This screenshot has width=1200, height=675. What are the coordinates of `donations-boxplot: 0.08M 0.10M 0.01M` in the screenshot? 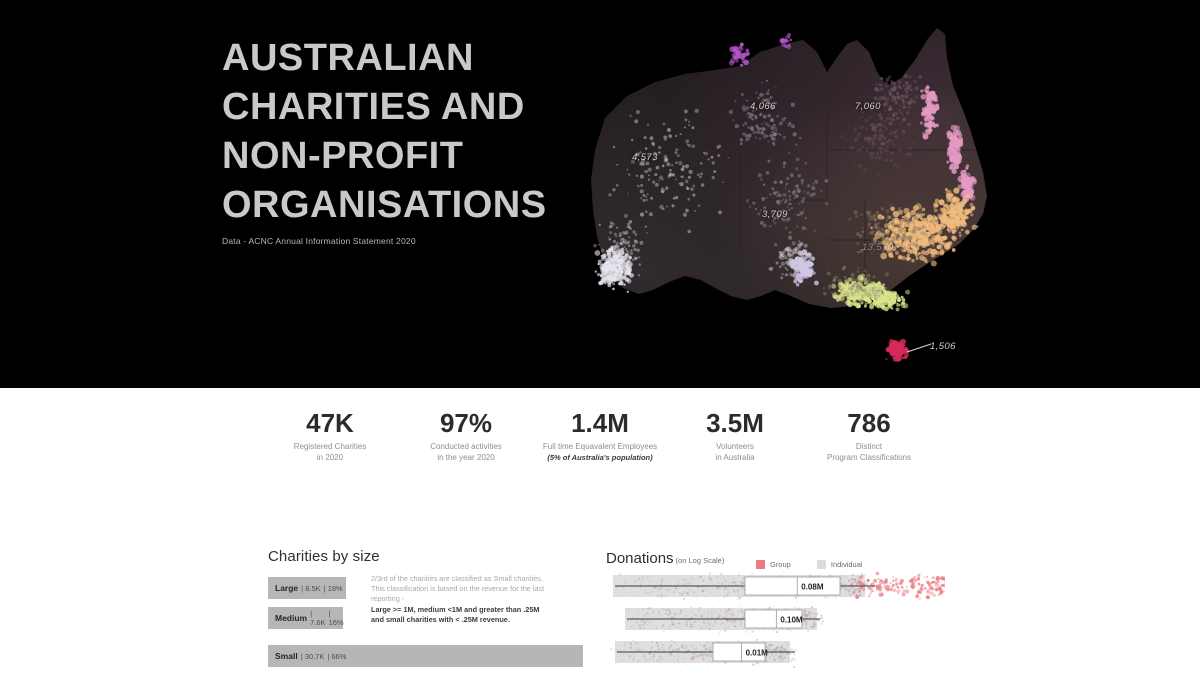 It's located at (775, 622).